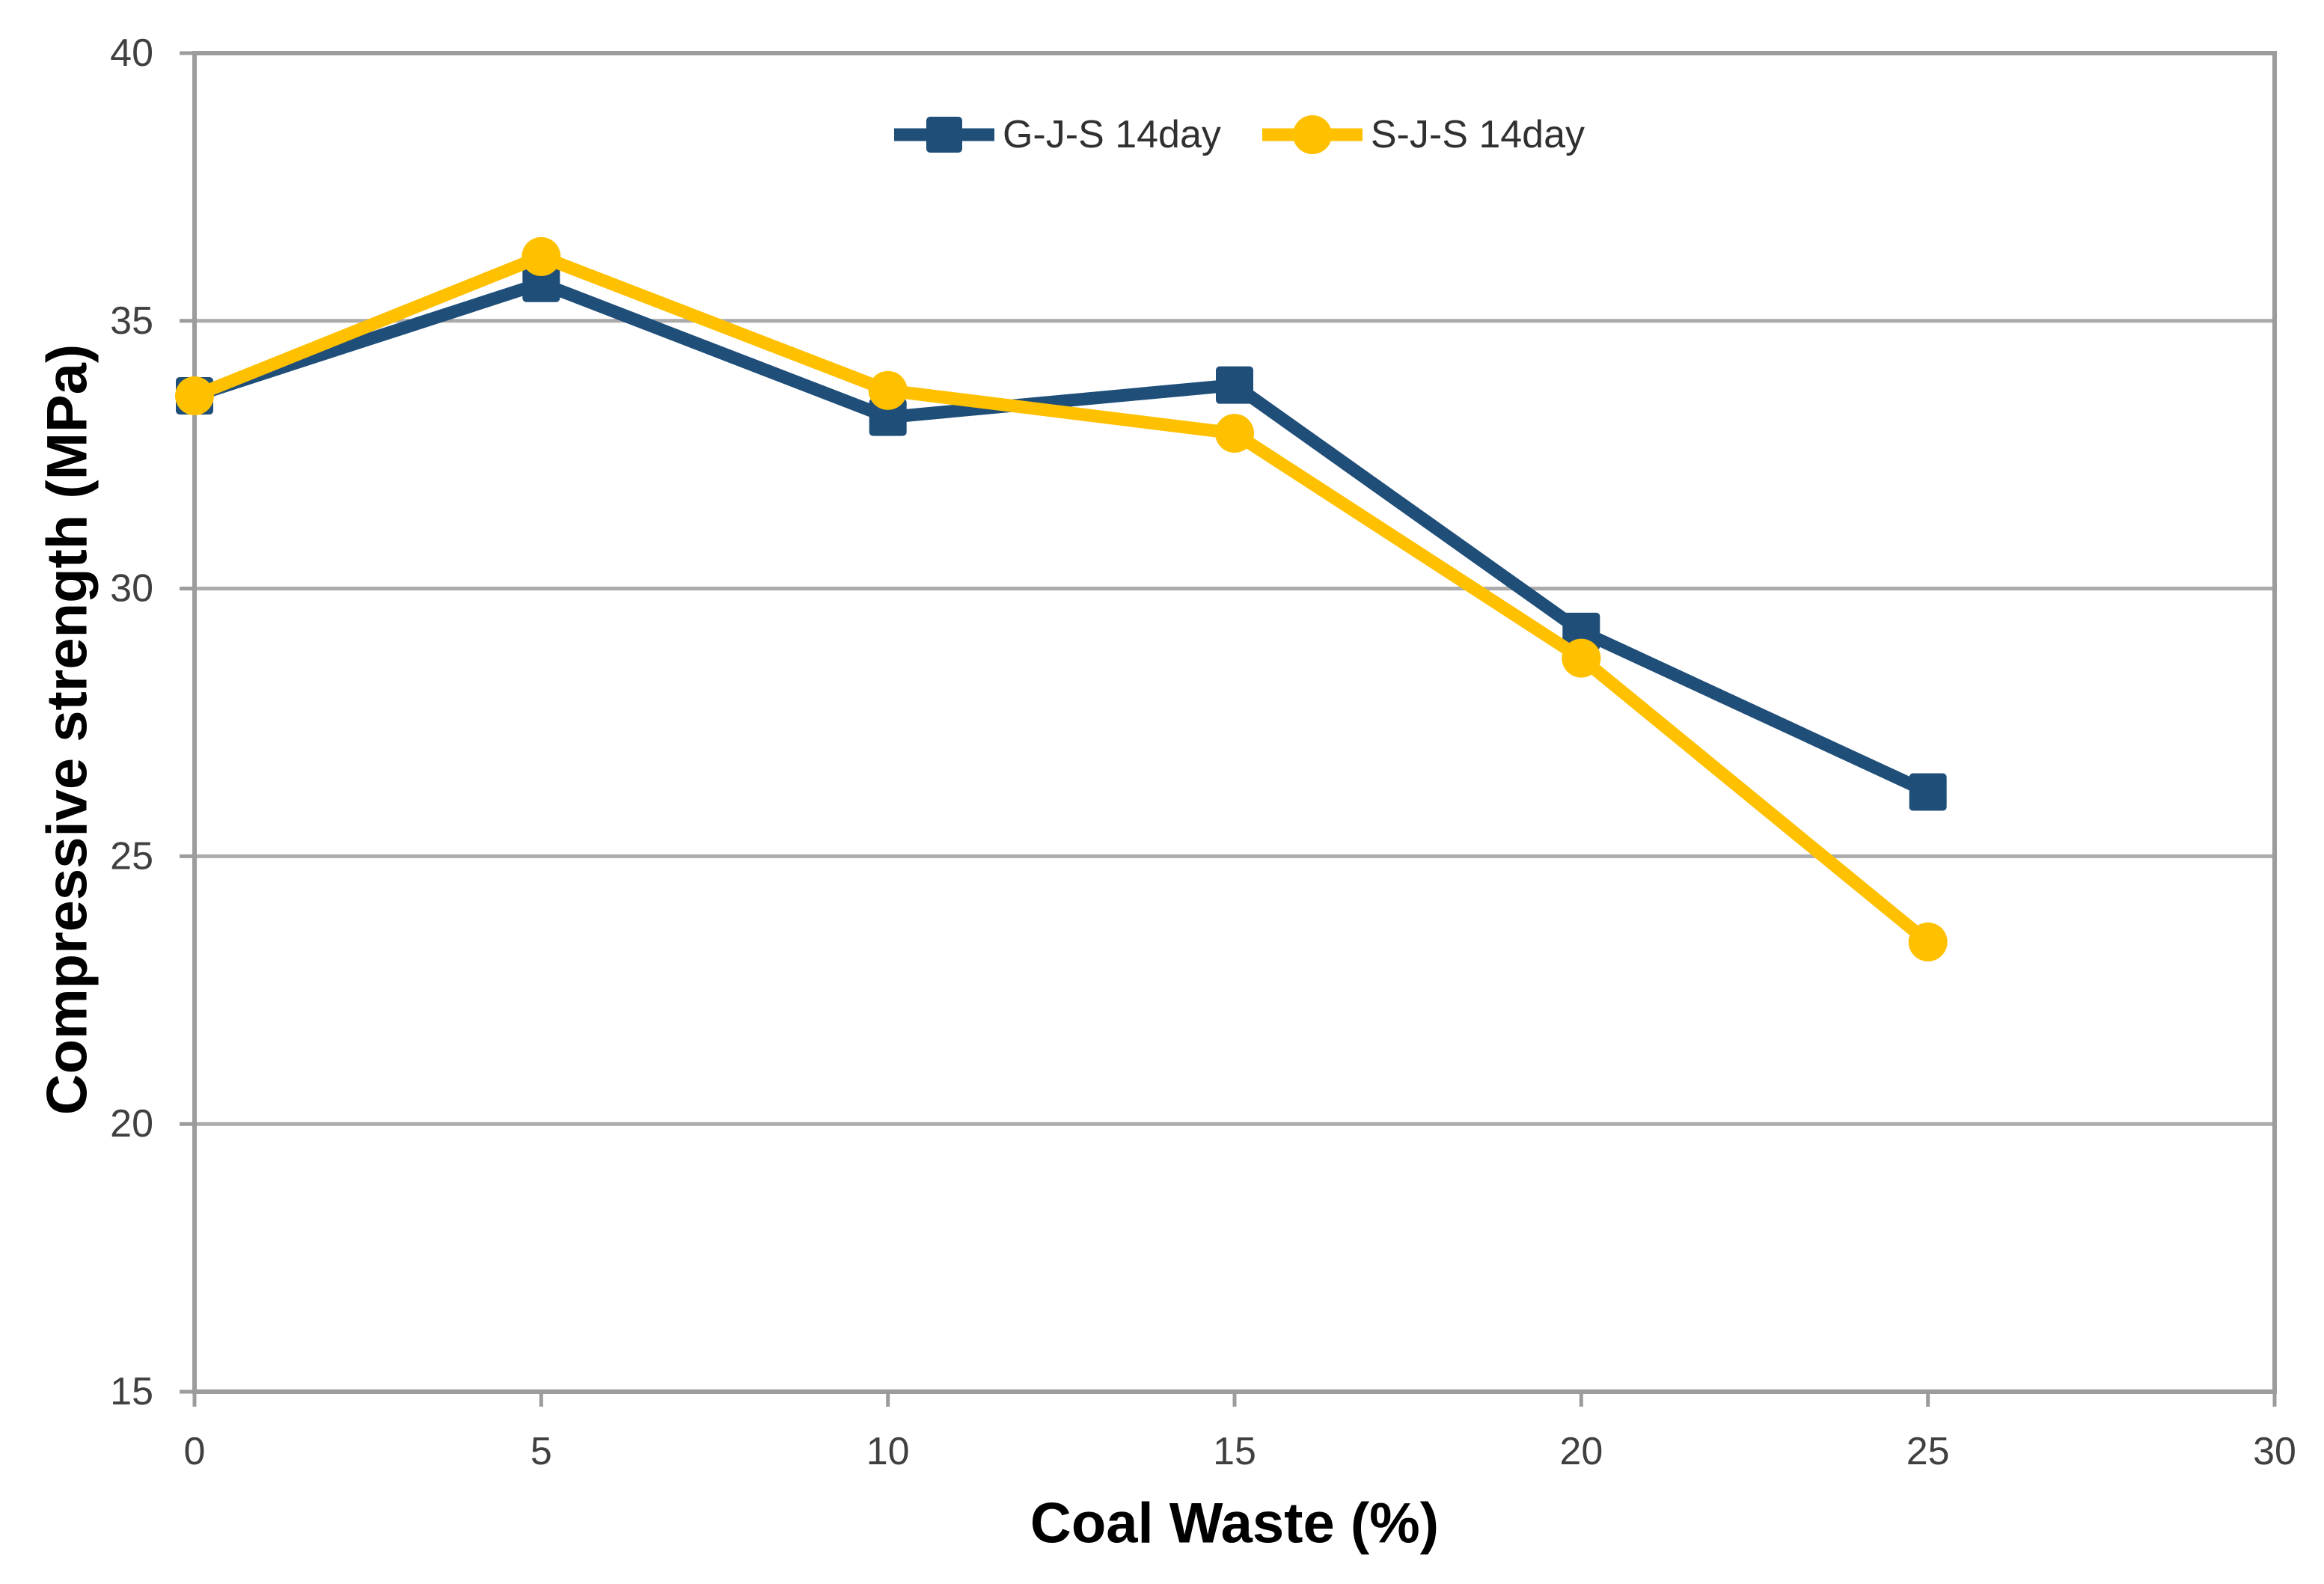  I want to click on legend-key-square-marker-icon, so click(943, 135).